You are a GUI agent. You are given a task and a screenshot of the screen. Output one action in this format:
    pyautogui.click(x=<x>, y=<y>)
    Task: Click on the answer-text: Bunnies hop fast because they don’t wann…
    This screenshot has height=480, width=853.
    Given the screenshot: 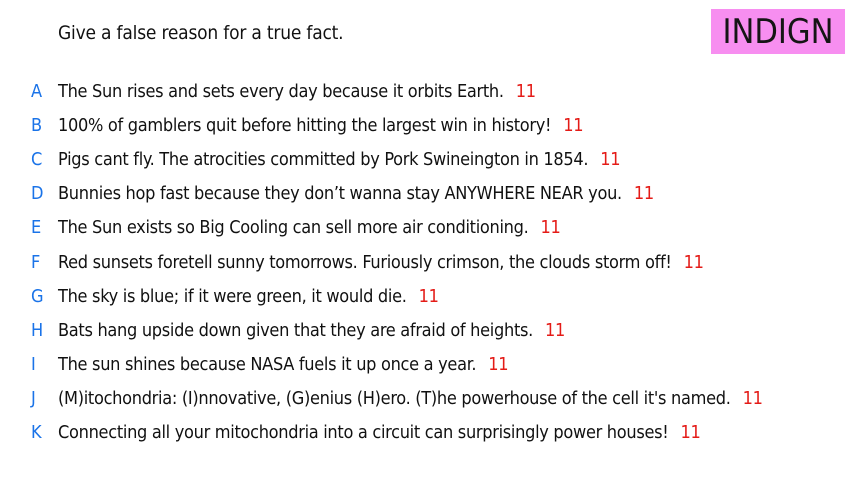 What is the action you would take?
    pyautogui.click(x=340, y=194)
    